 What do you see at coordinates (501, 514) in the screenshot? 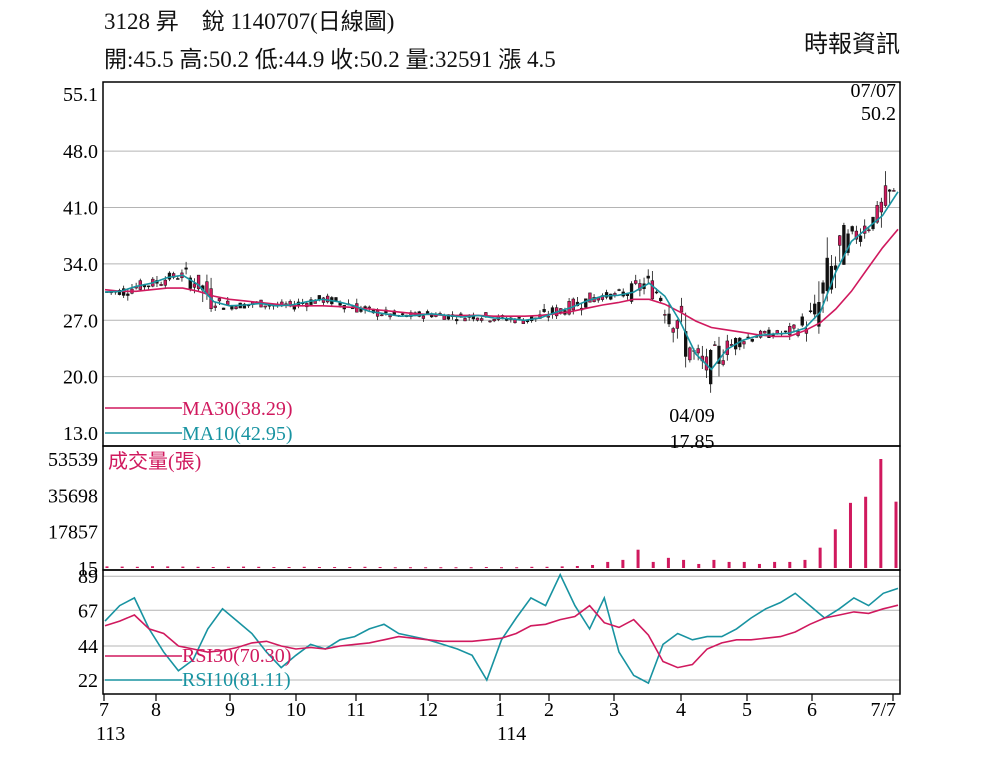
I see `volume-bars` at bounding box center [501, 514].